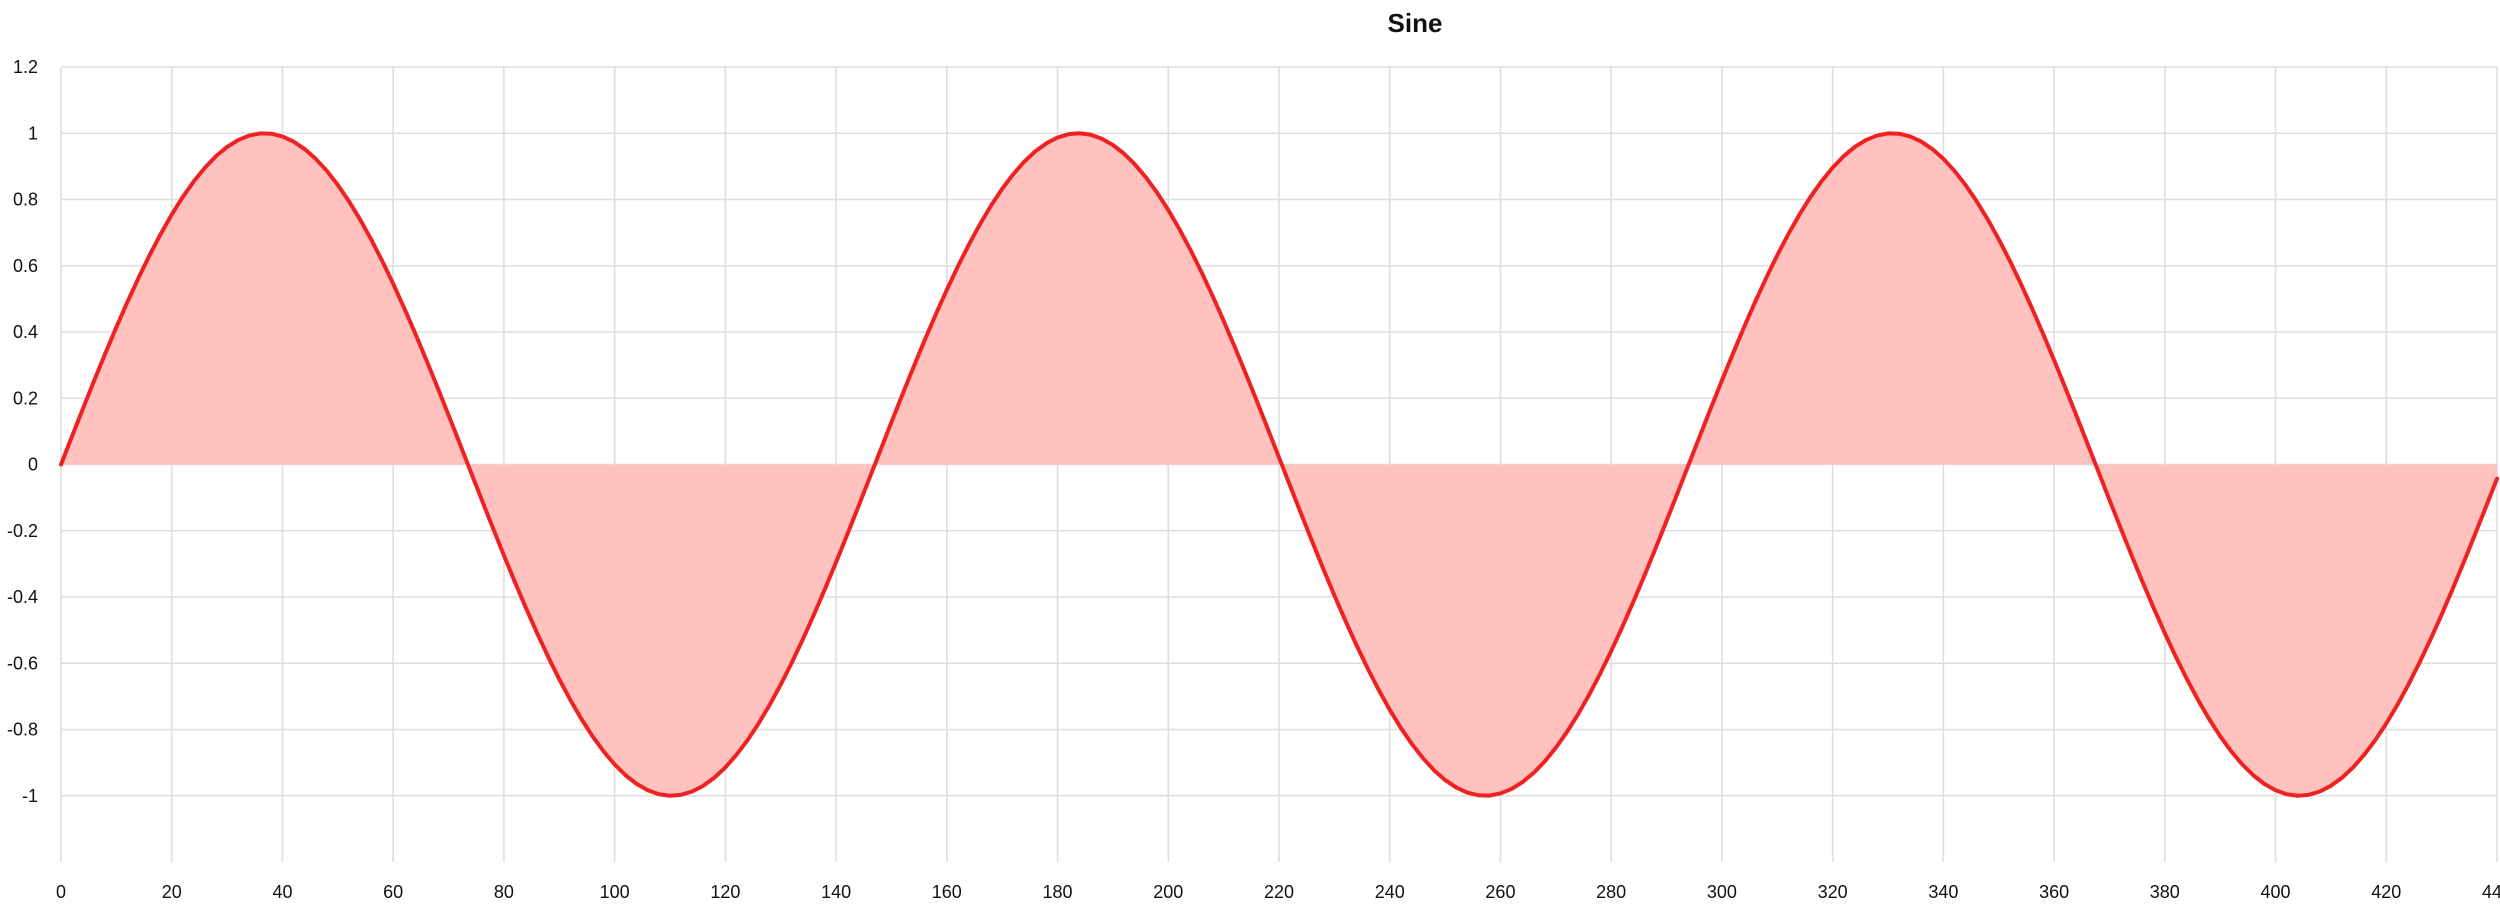  Describe the element at coordinates (282, 892) in the screenshot. I see `x-tick-label: 40` at that location.